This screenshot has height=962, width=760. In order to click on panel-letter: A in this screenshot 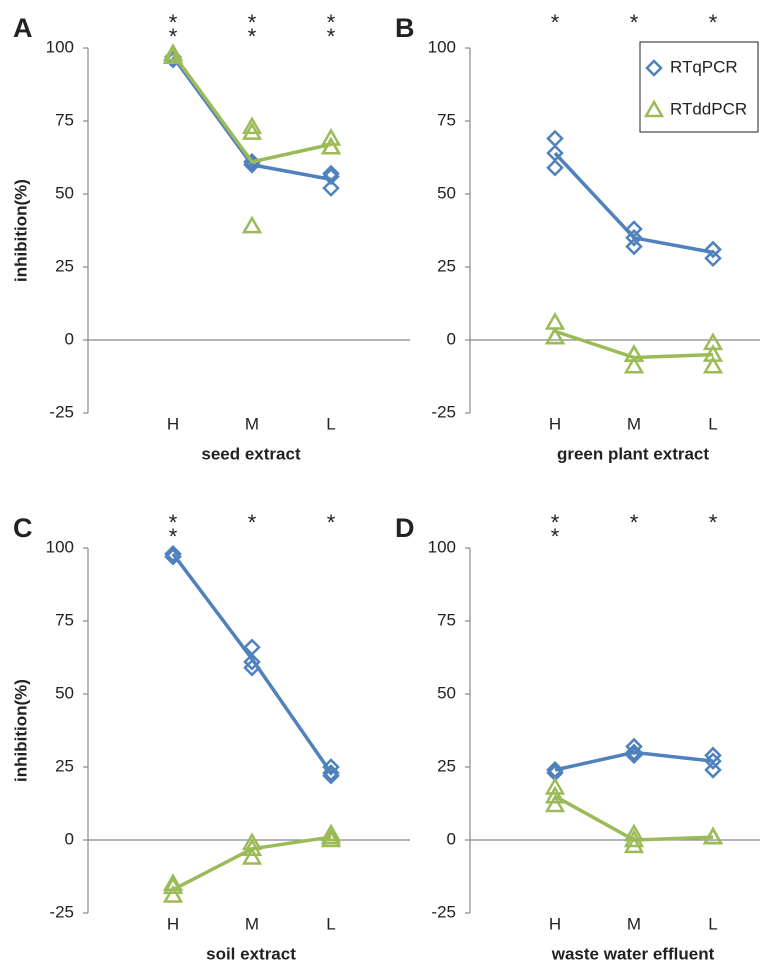, I will do `click(23, 28)`.